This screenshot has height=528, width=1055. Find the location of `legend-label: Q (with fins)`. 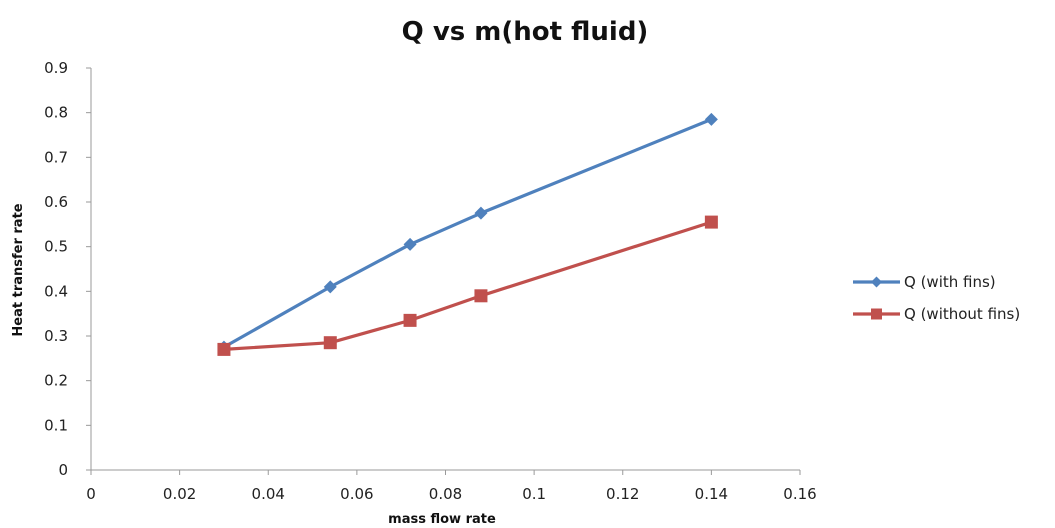

legend-label: Q (with fins) is located at coordinates (950, 282).